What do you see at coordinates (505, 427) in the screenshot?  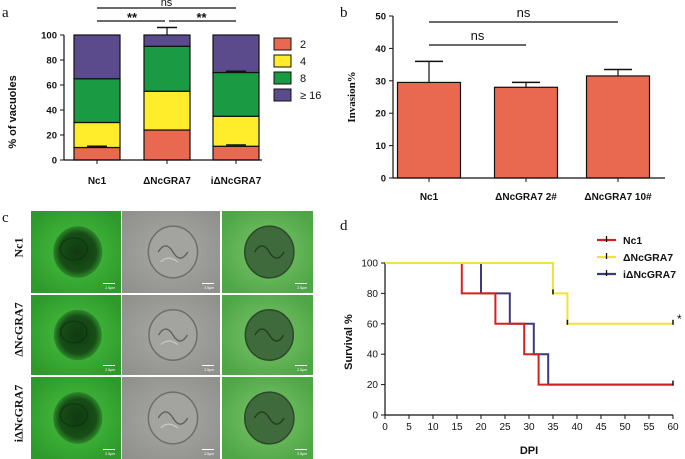 I see `panel-d-x-tick-label: 25` at bounding box center [505, 427].